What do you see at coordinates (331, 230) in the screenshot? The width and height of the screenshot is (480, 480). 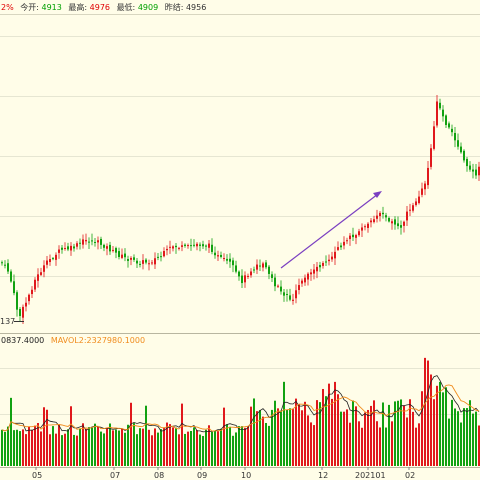 I see `trend-arrow-annotation` at bounding box center [331, 230].